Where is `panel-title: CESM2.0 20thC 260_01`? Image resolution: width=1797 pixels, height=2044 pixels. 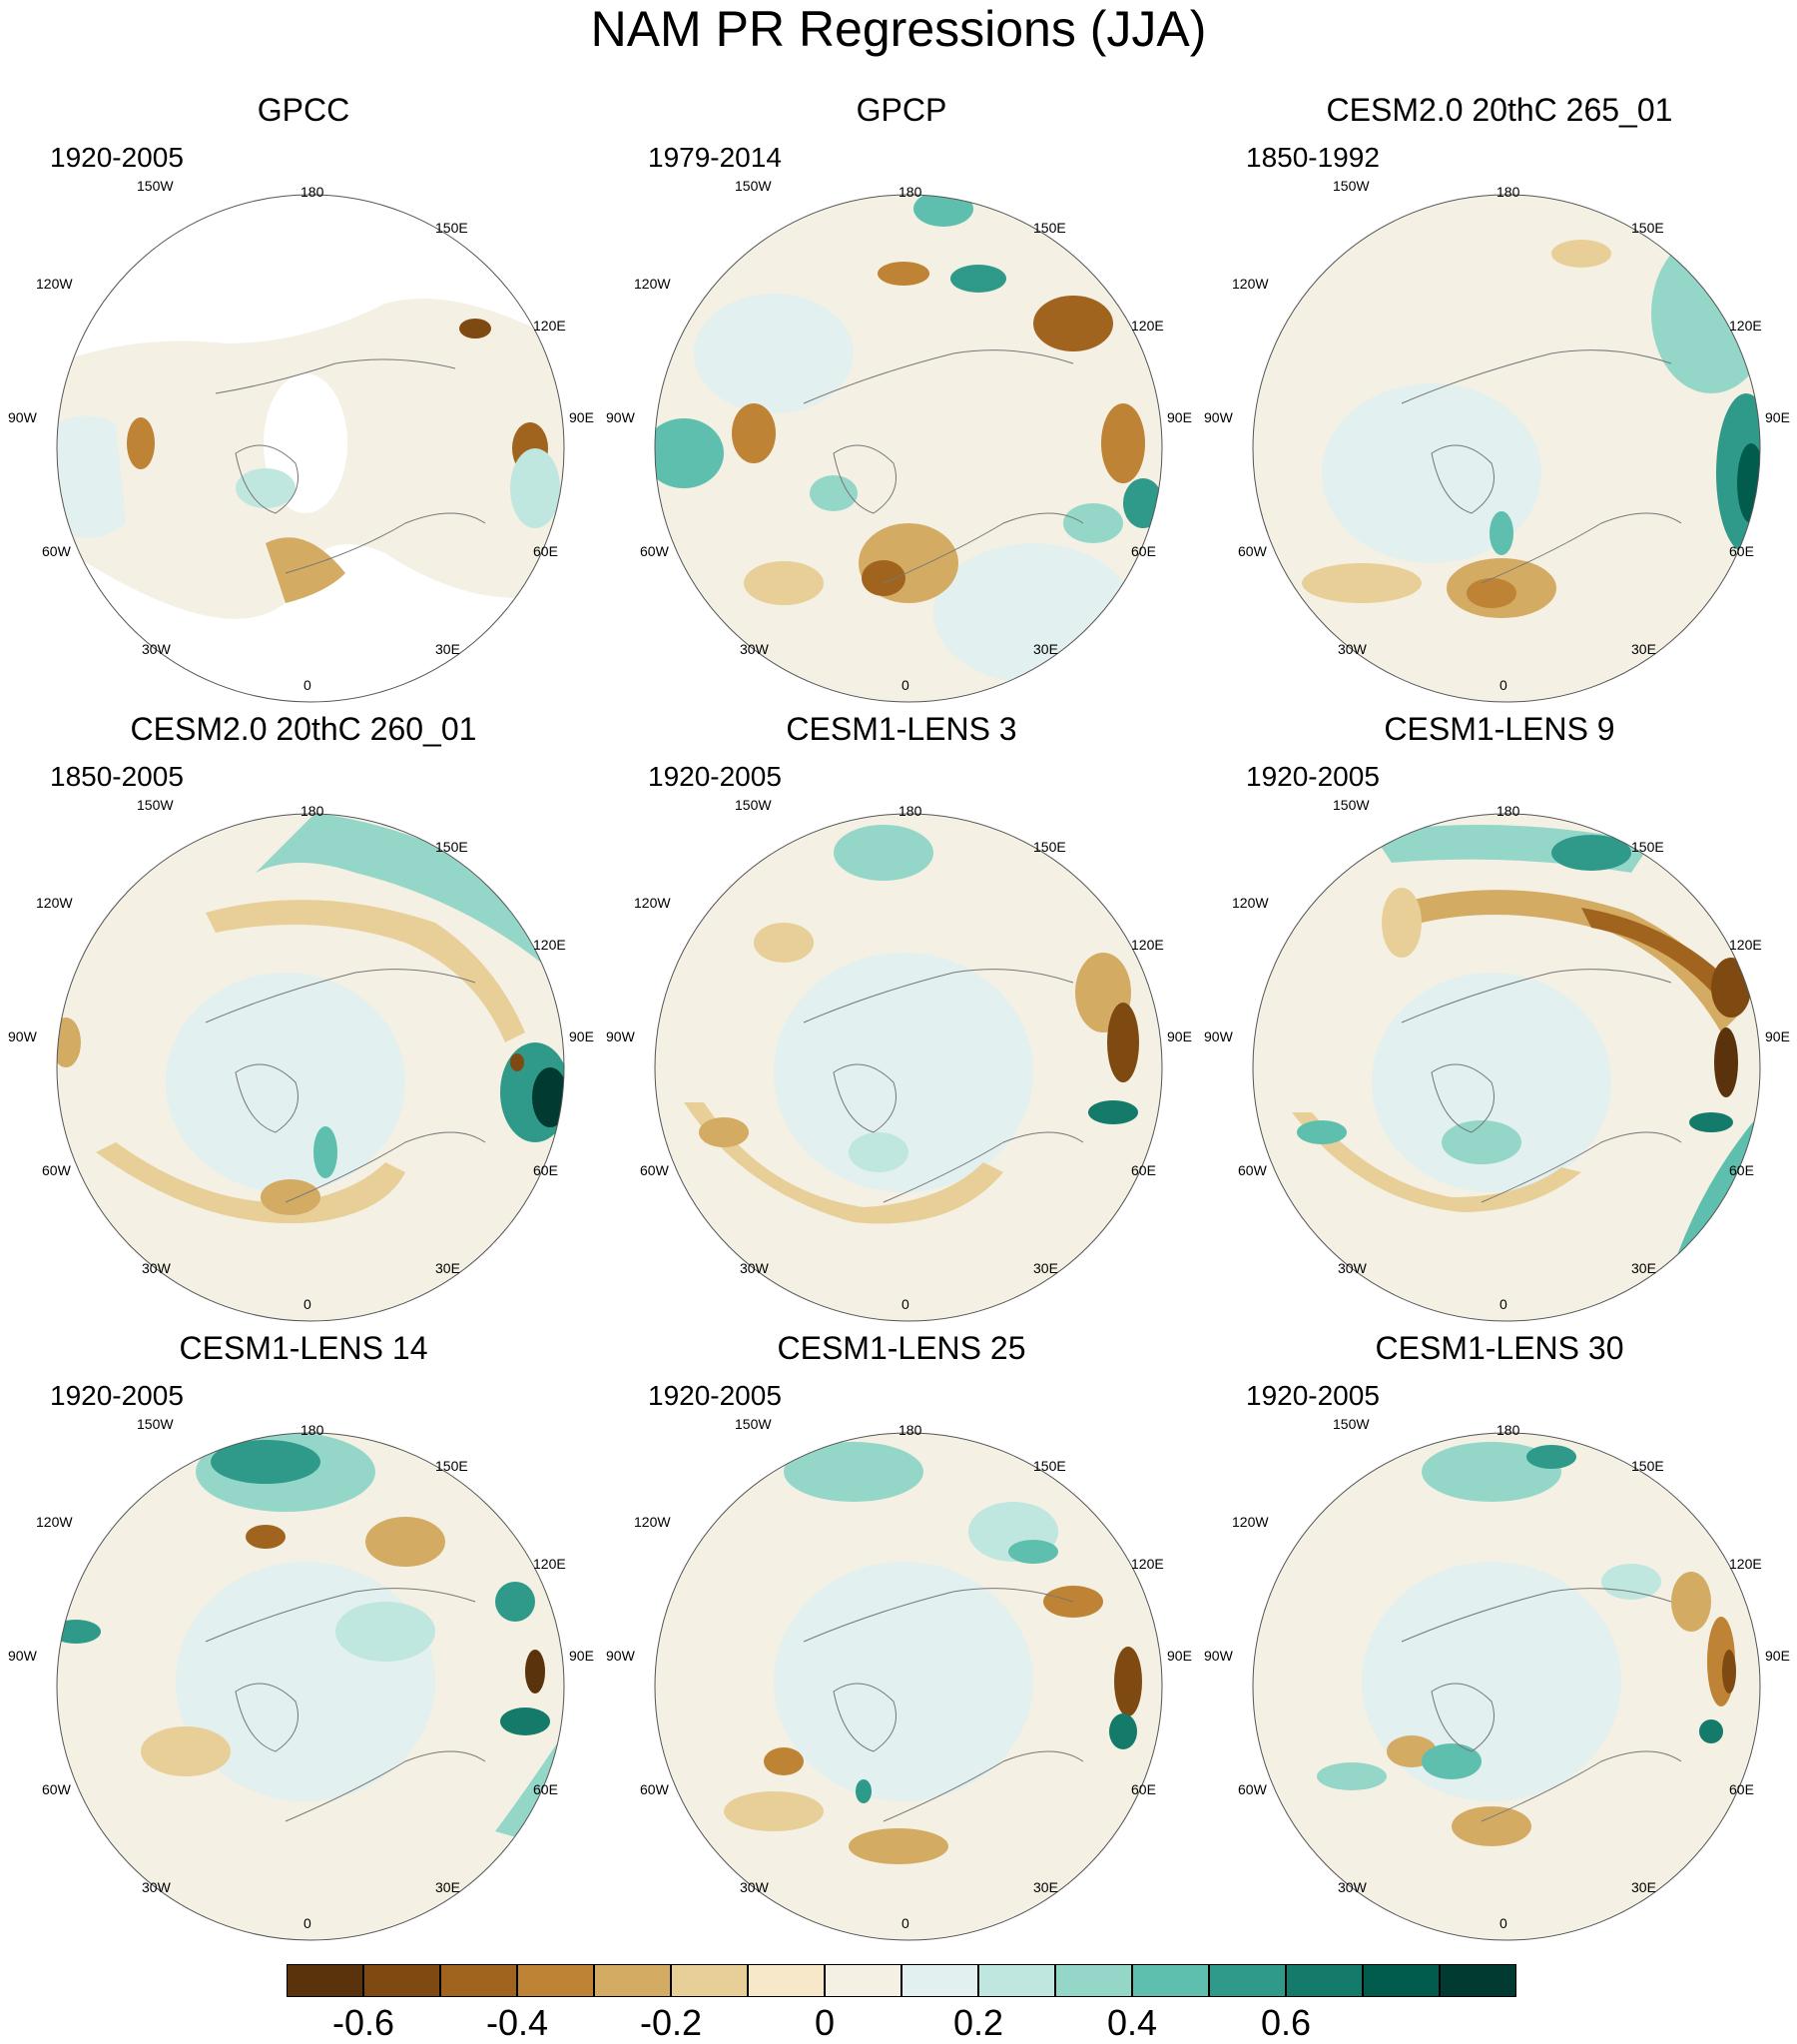
panel-title: CESM2.0 20thC 260_01 is located at coordinates (303, 729).